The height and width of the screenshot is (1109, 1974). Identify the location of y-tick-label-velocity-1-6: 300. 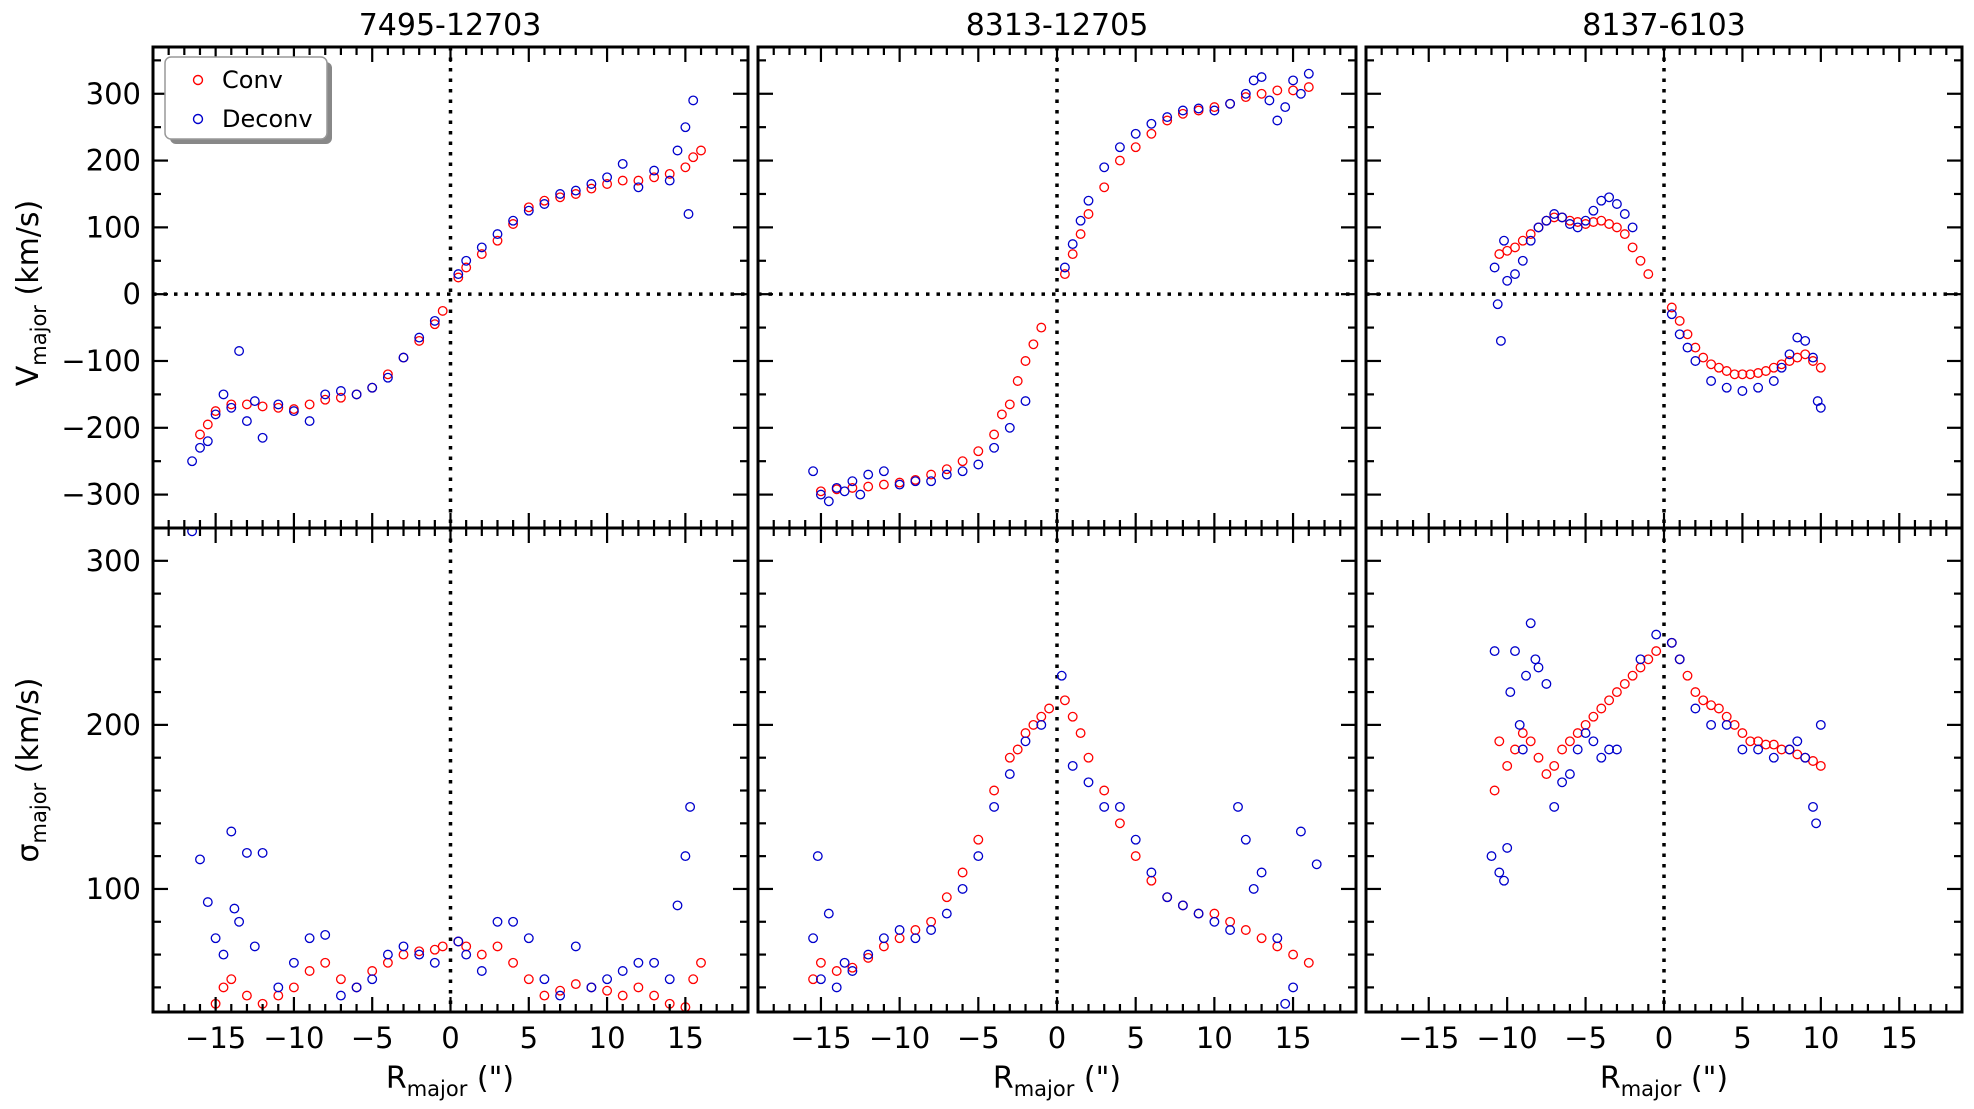
(113, 94).